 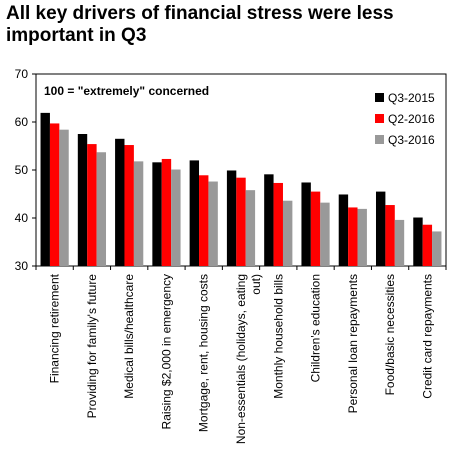 What do you see at coordinates (55, 328) in the screenshot?
I see `x-category-label: Financing retirement` at bounding box center [55, 328].